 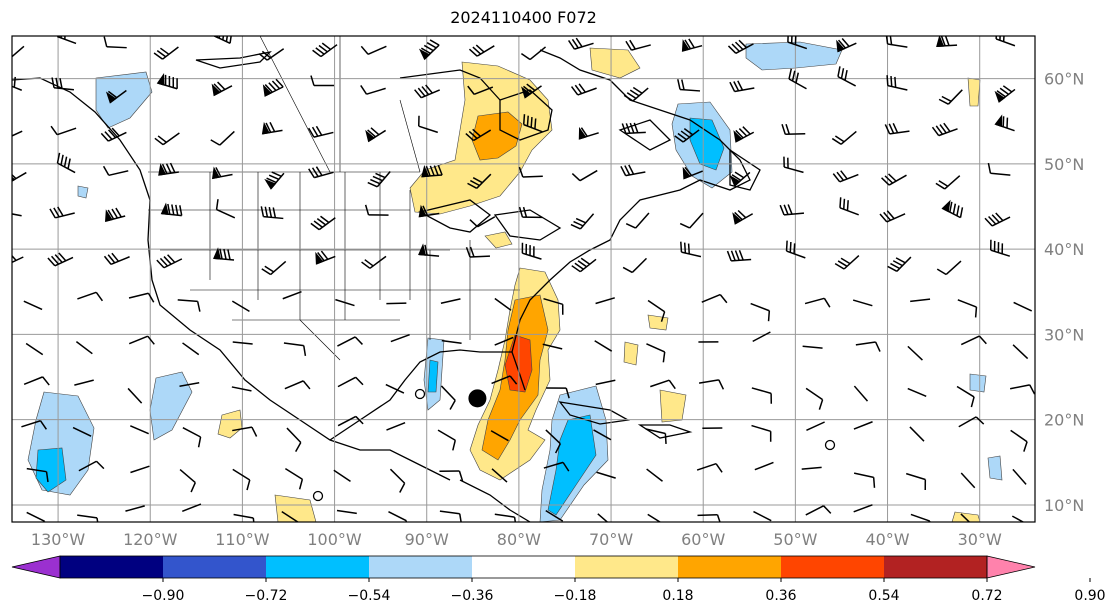 I want to click on longitude-label: 30°W, so click(x=980, y=539).